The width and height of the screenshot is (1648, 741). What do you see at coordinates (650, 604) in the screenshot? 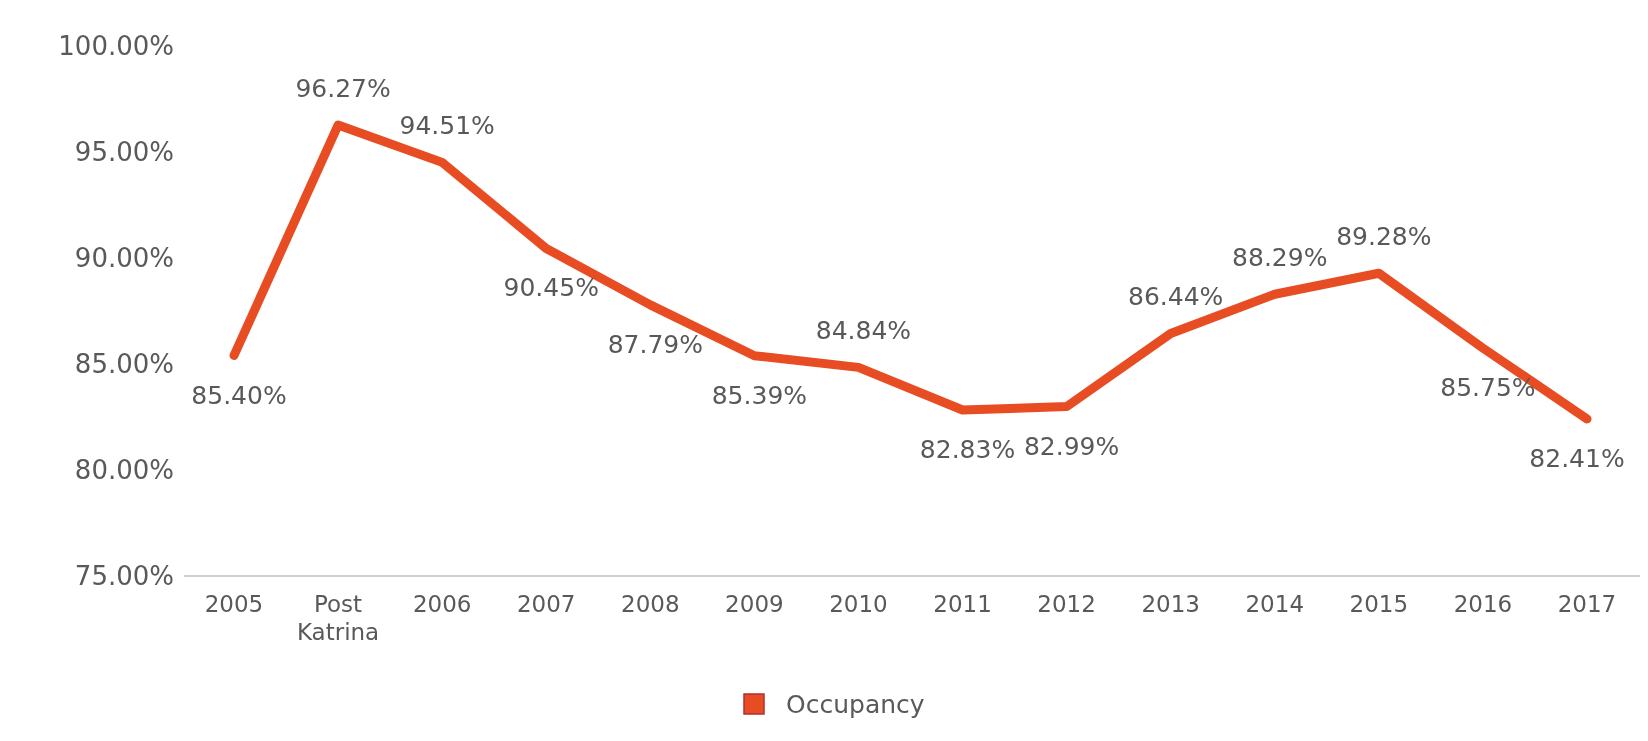
I see `x-tick-label: 2008` at bounding box center [650, 604].